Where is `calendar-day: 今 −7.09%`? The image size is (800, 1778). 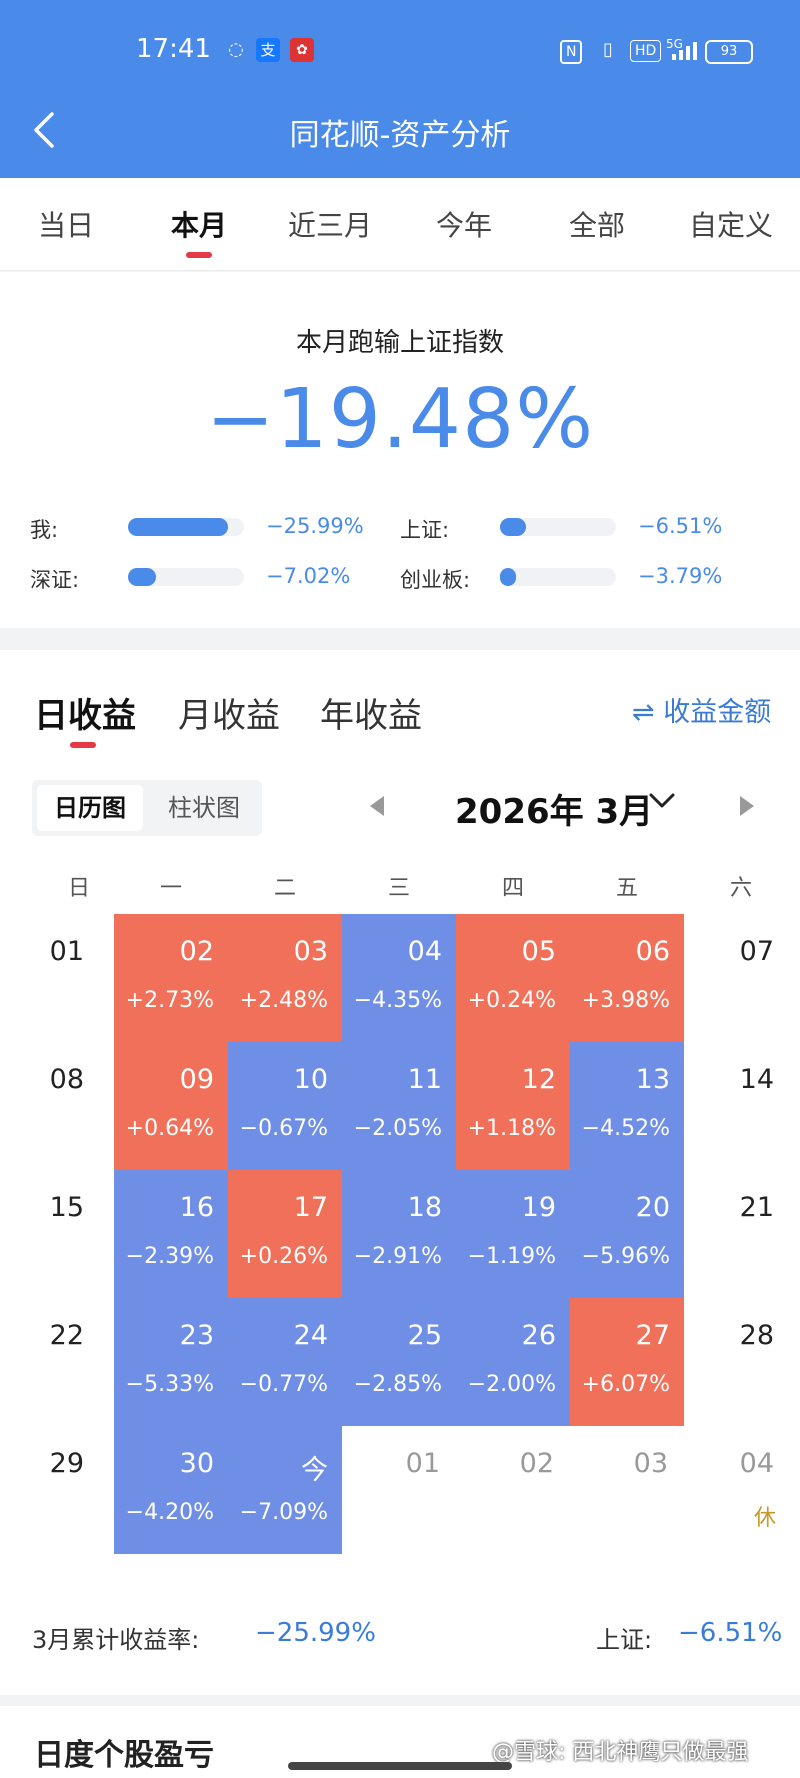 calendar-day: 今 −7.09% is located at coordinates (285, 1490).